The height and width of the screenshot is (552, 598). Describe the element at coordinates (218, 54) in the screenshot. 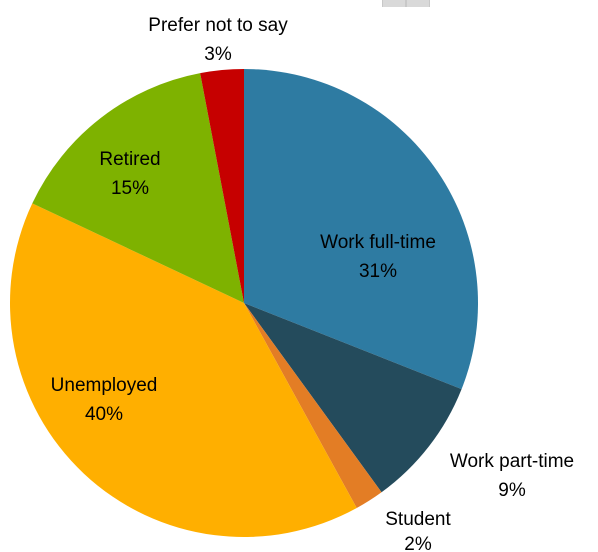

I see `label-prefer-not-to-say-value: 3%` at that location.